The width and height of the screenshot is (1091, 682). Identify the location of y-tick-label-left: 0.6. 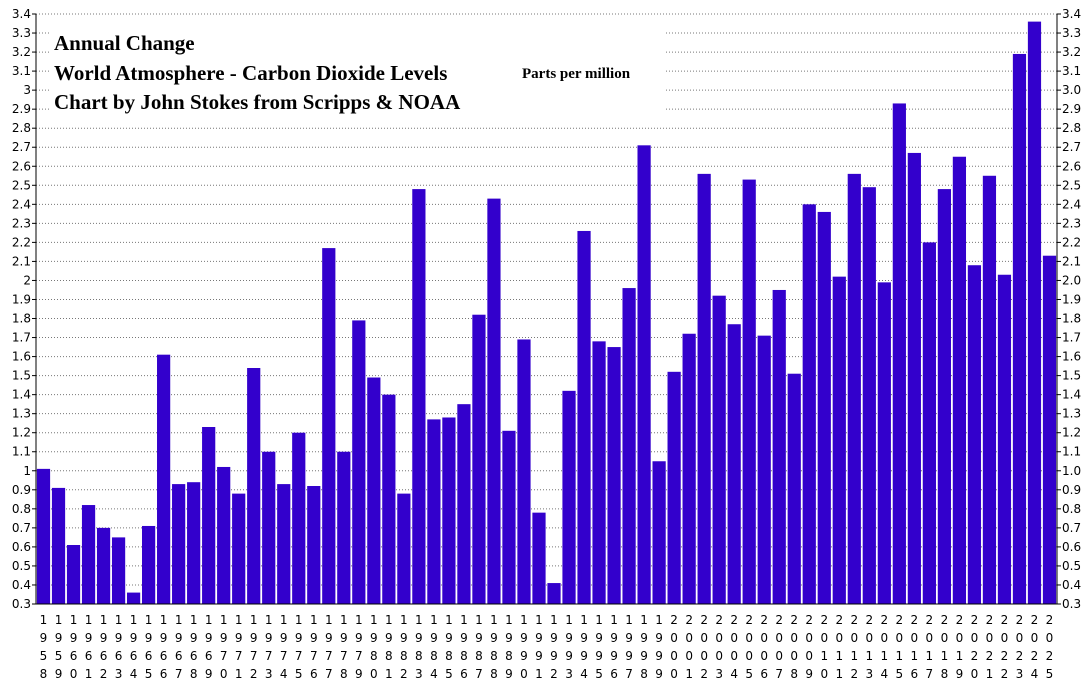
(21, 547).